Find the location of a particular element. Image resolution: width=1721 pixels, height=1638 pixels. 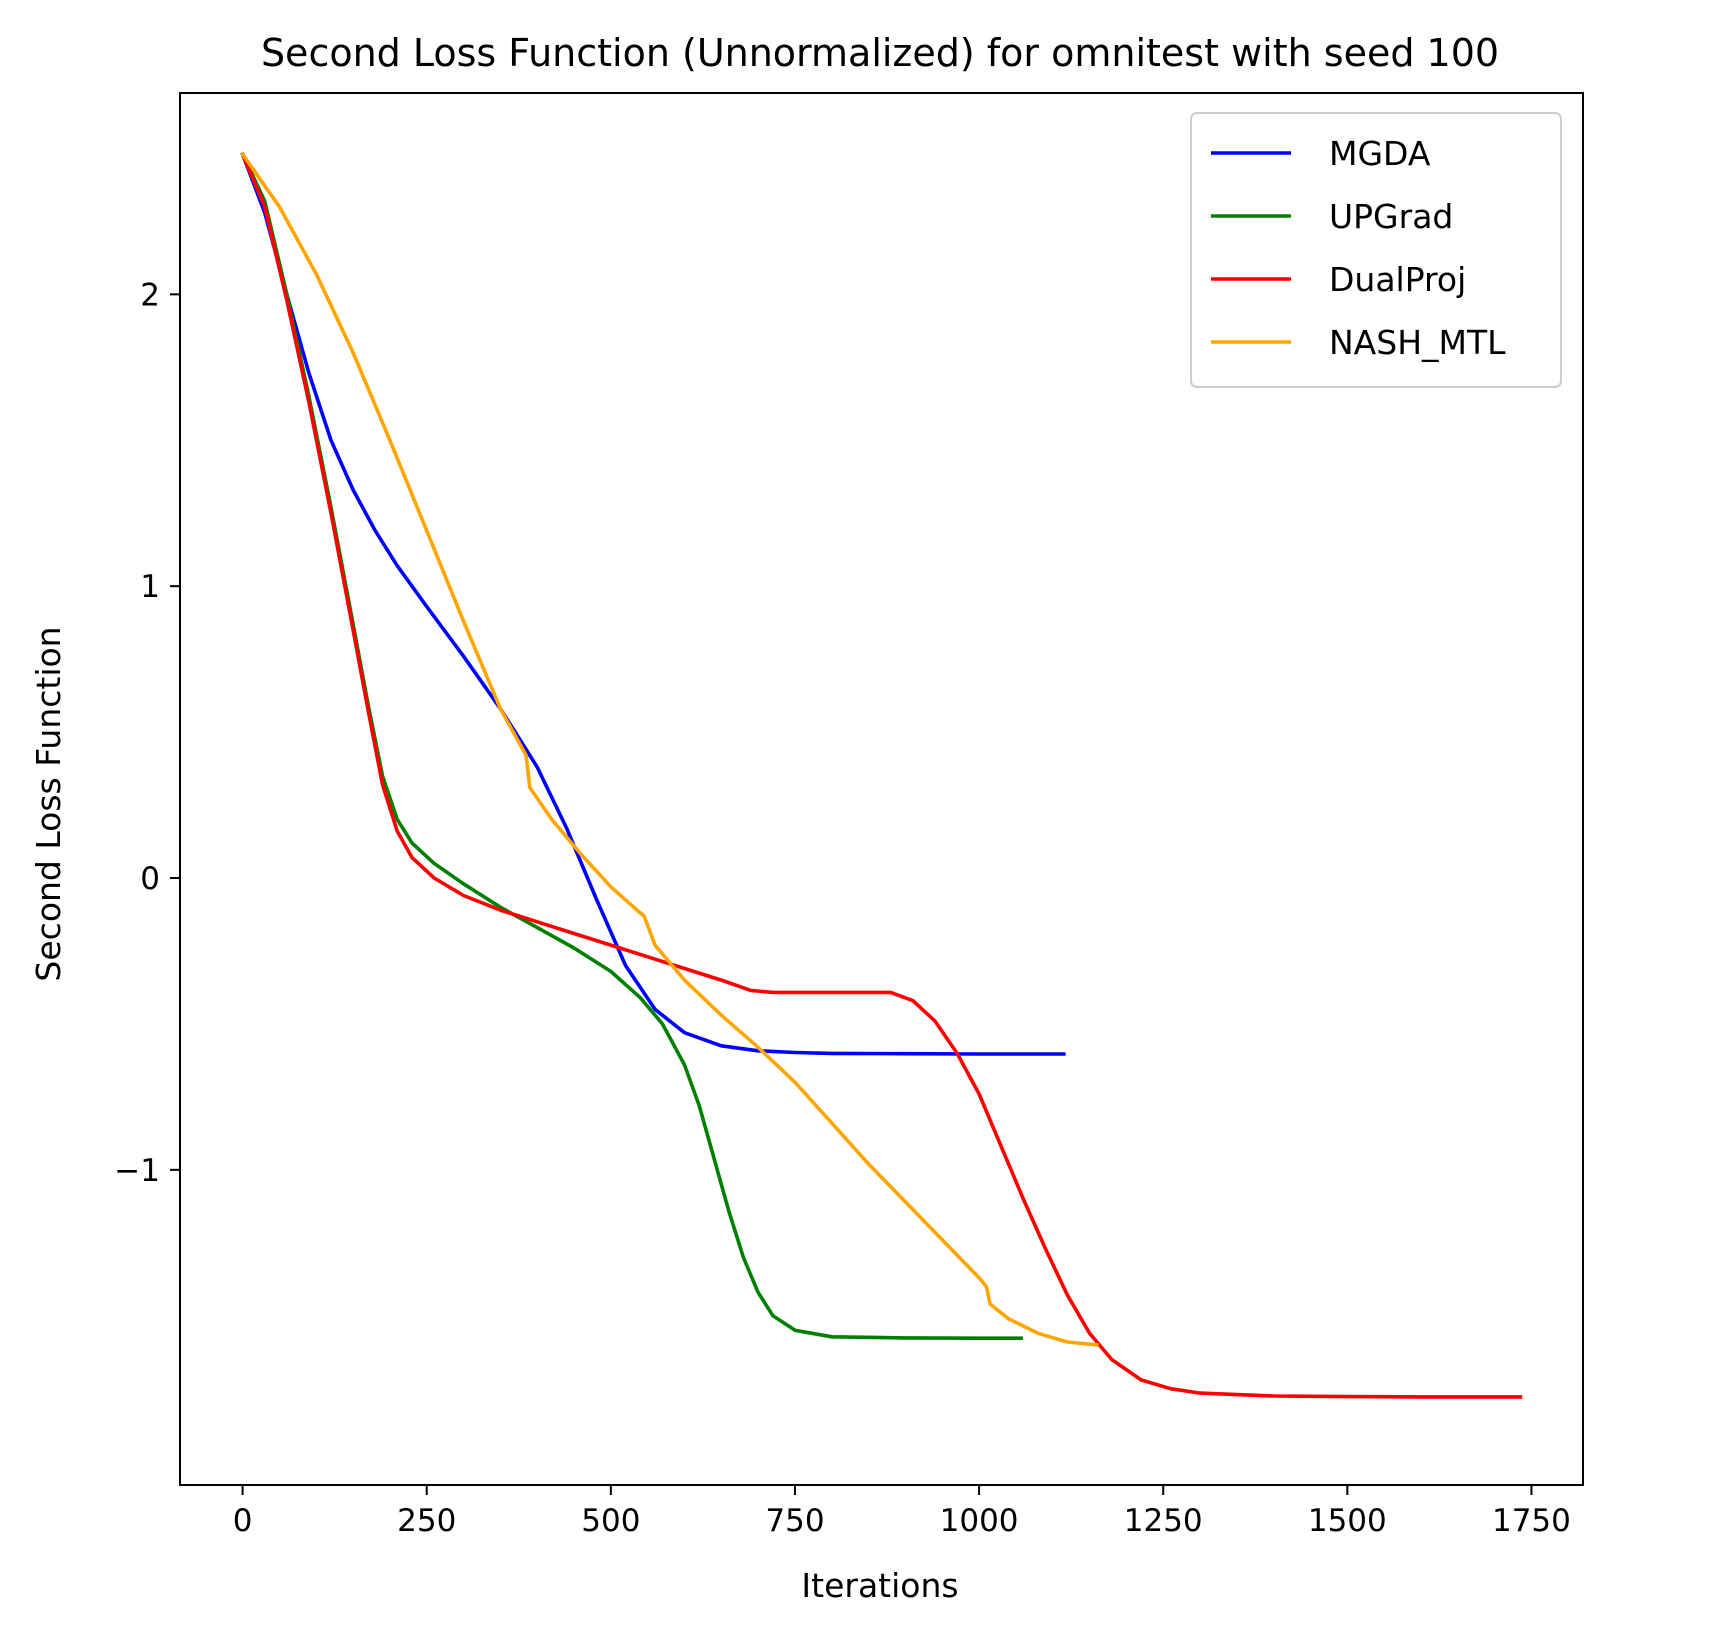

x-axis-label: Iterations is located at coordinates (879, 1585).